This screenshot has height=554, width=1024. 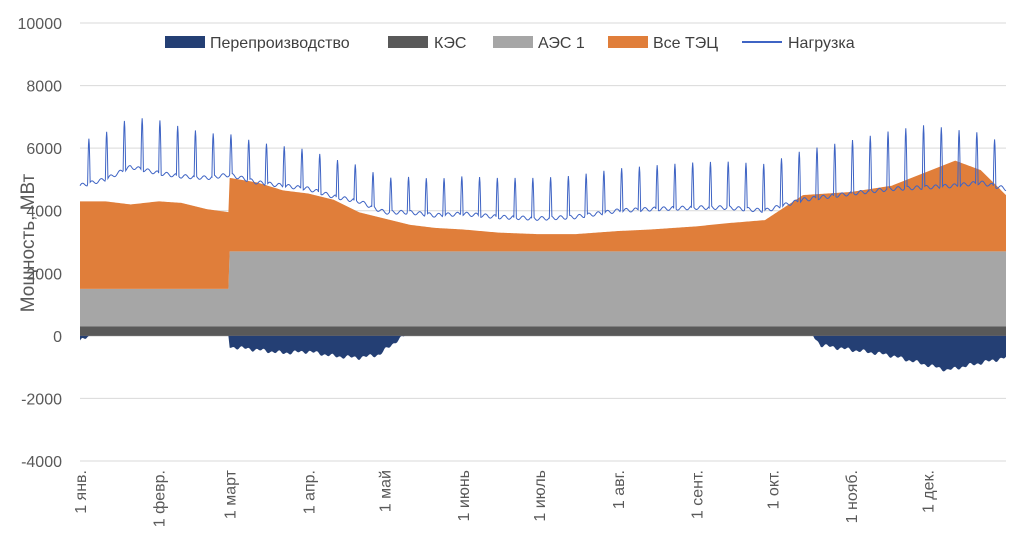 I want to click on x-tick-label: 1 февр., so click(x=160, y=498).